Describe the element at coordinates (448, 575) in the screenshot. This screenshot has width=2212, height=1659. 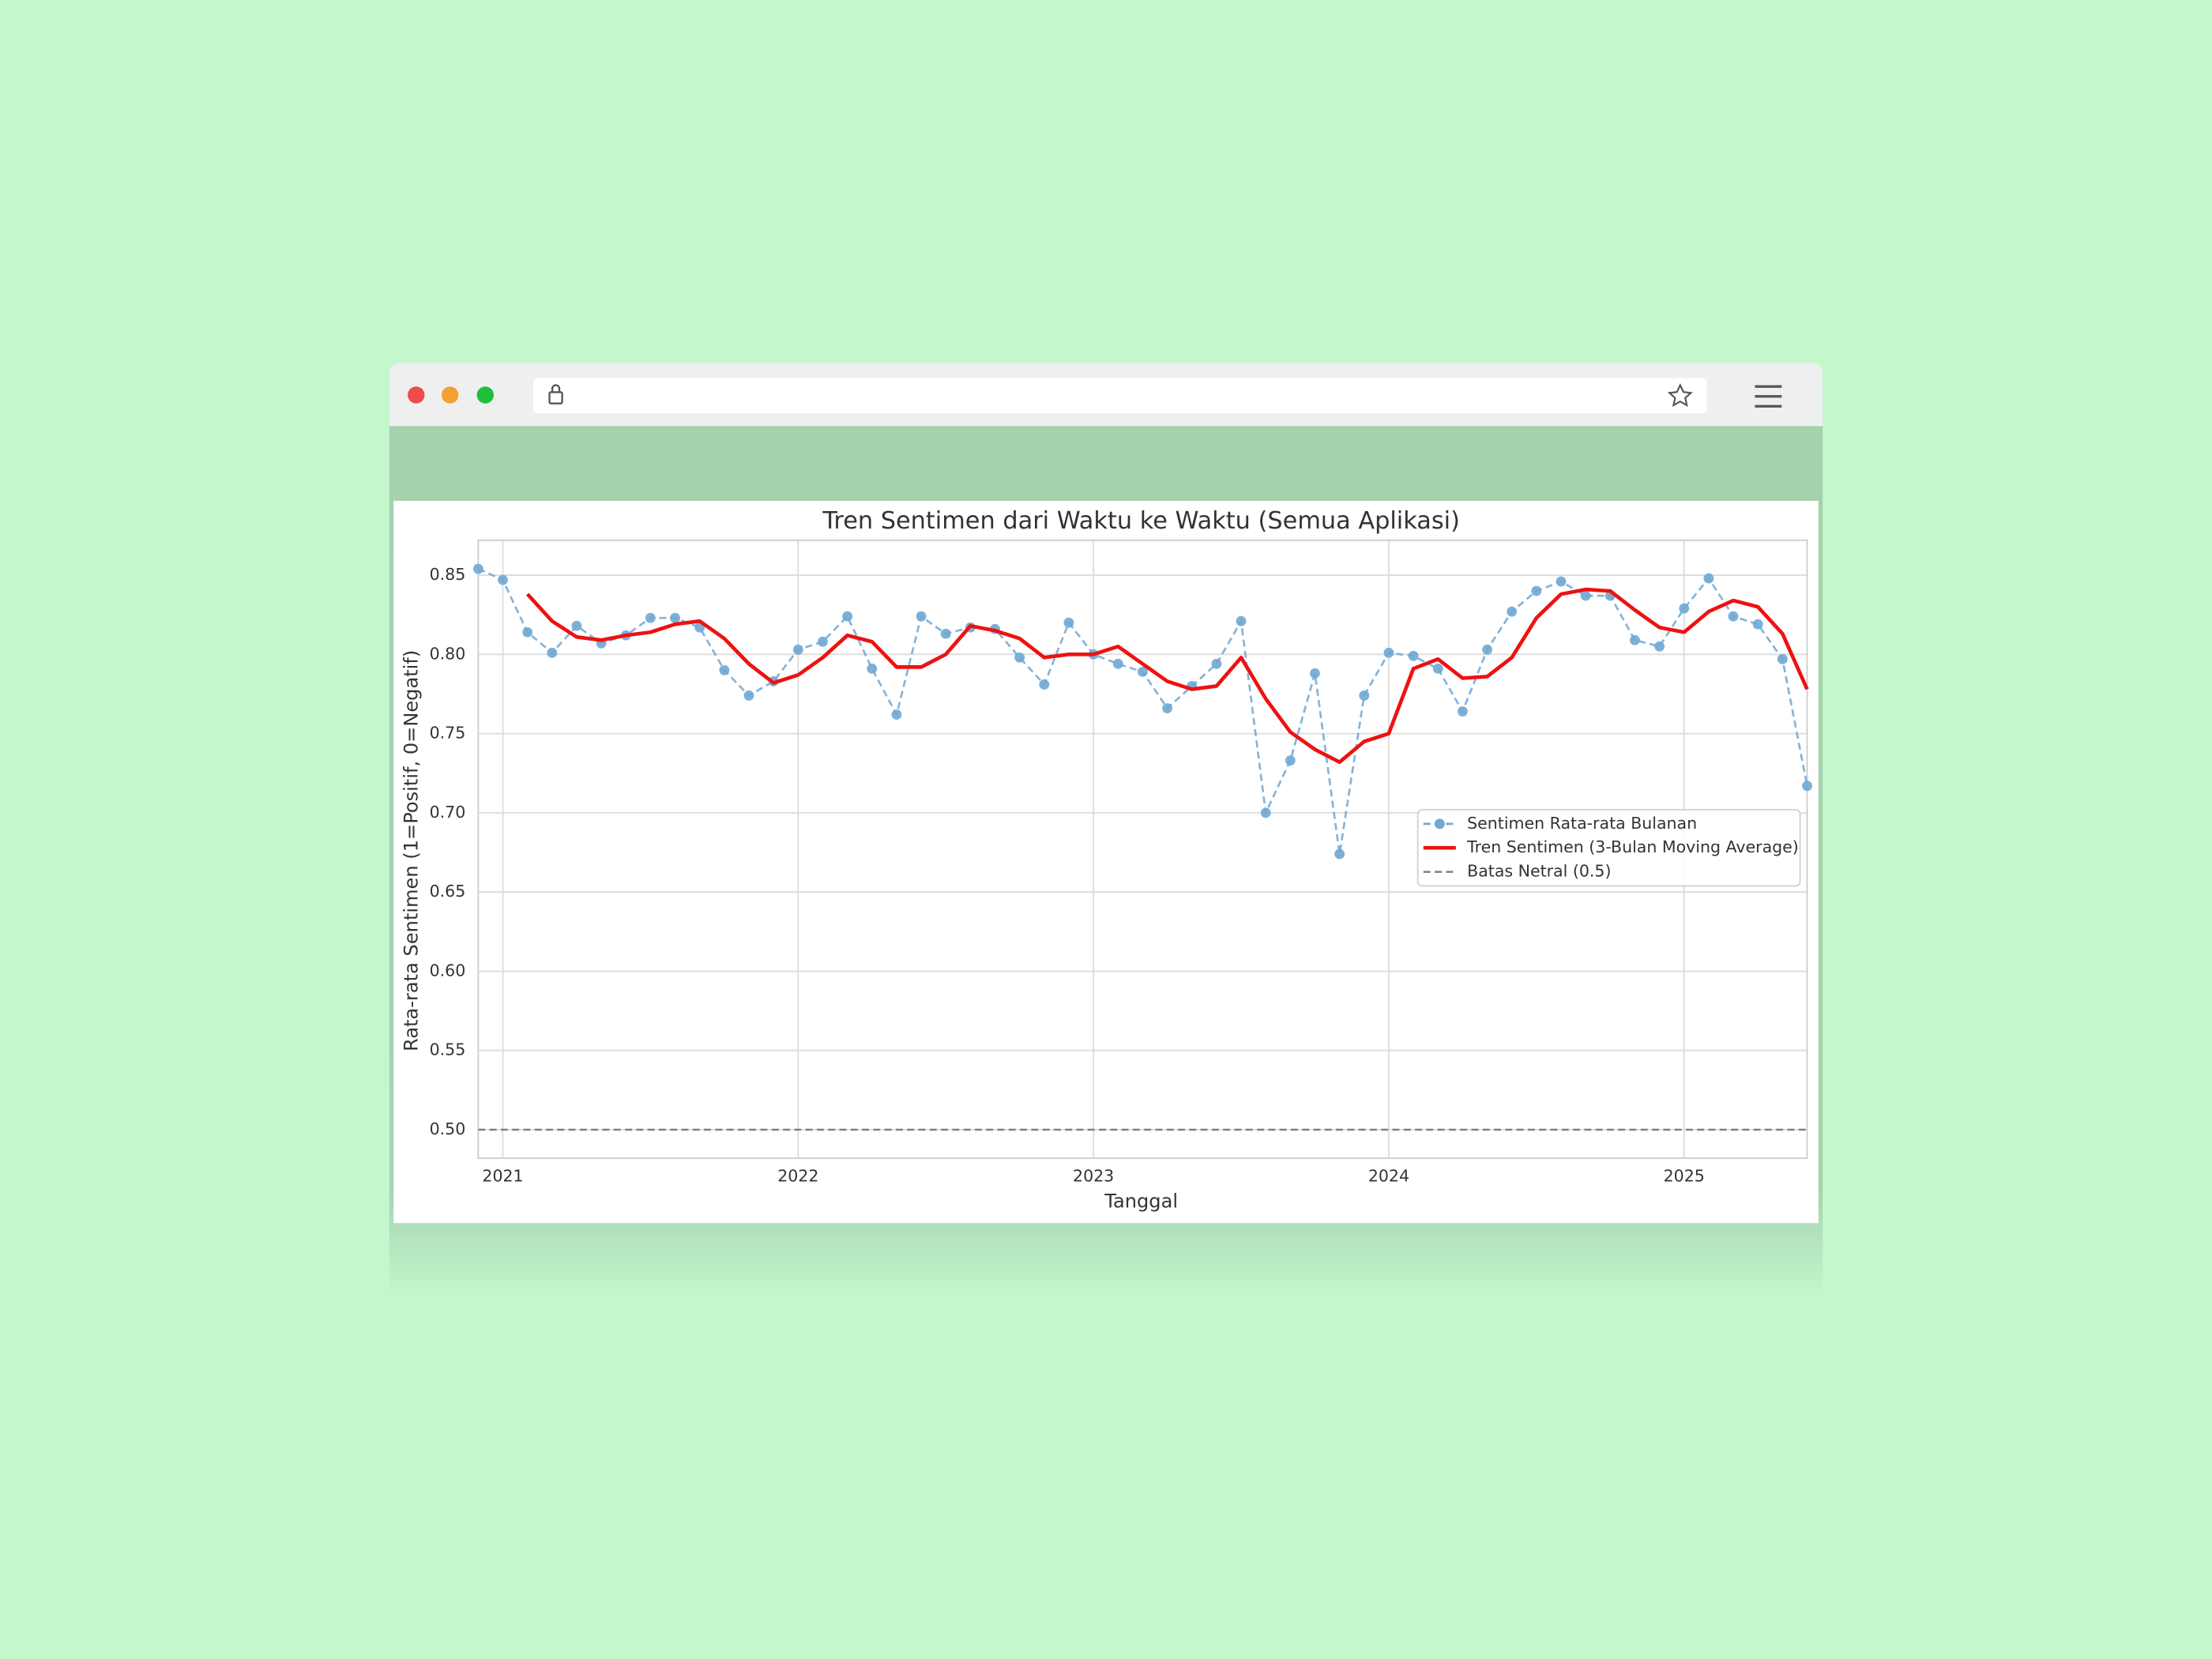
I see `y-tick-label: 0.85` at that location.